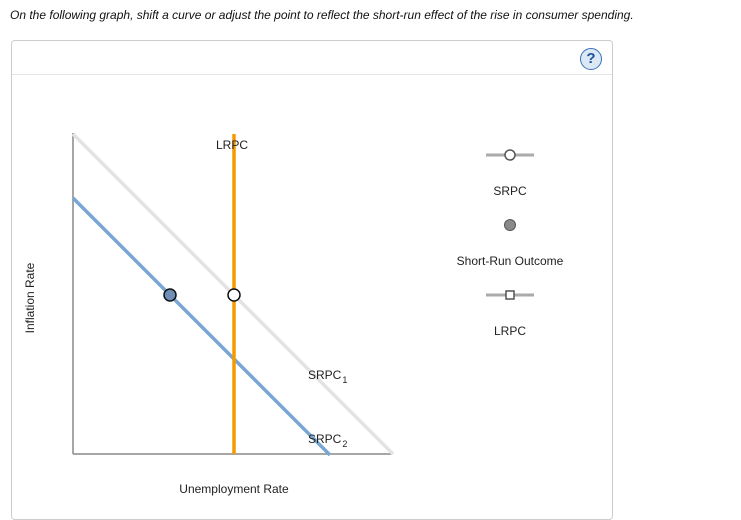 The image size is (741, 520). I want to click on srpc1-label-main: SRPC, so click(325, 375).